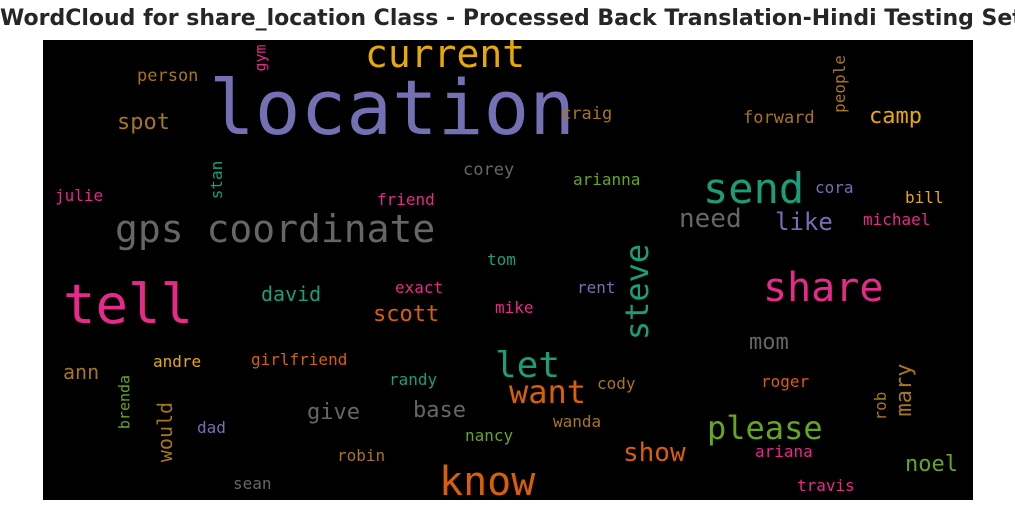 Image resolution: width=1015 pixels, height=511 pixels. Describe the element at coordinates (839, 84) in the screenshot. I see `word-people: people` at that location.